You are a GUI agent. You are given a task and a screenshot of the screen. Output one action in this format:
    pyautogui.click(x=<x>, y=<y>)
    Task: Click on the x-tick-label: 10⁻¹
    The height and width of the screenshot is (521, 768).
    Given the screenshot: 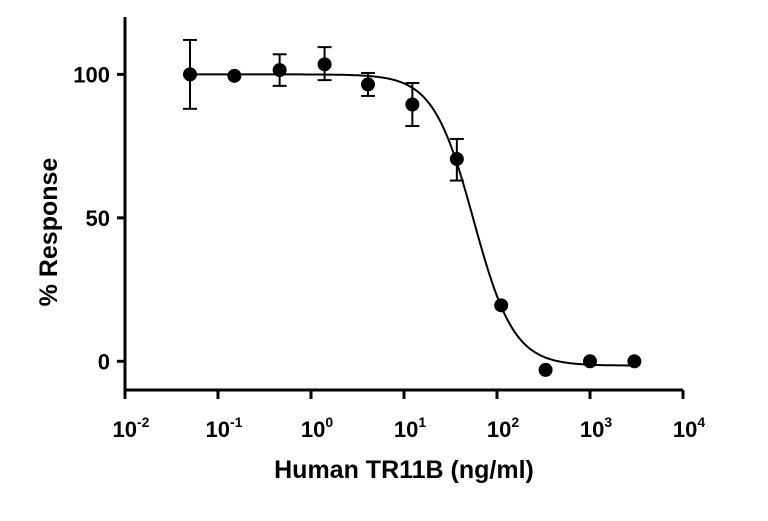 What is the action you would take?
    pyautogui.click(x=224, y=428)
    